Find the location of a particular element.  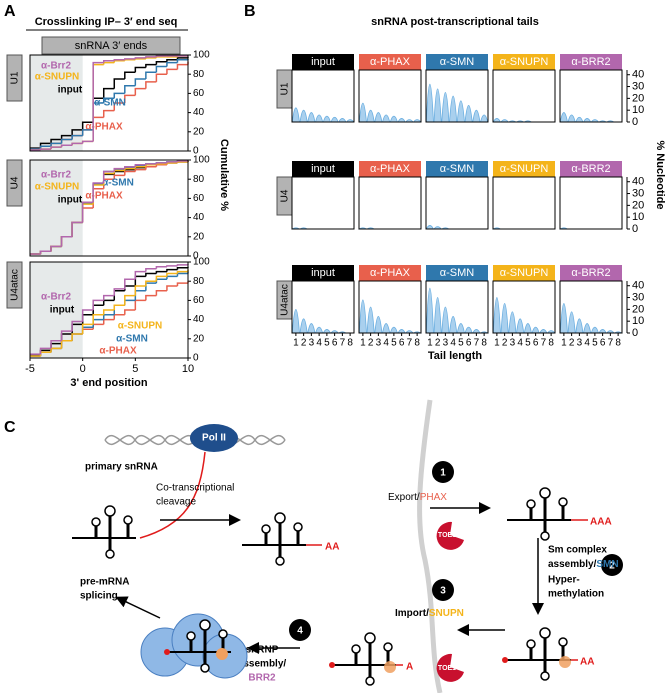

tail-label: A is located at coordinates (409, 667).